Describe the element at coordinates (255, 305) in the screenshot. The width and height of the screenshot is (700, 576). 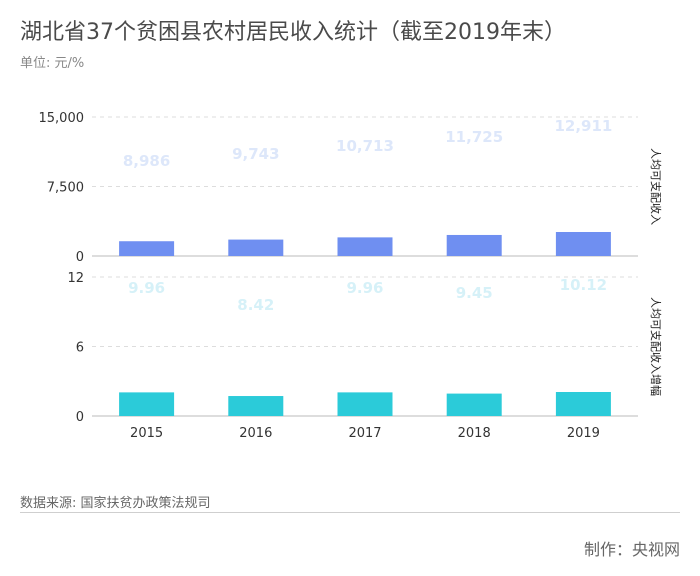
I see `growth-data-label: 8.42` at that location.